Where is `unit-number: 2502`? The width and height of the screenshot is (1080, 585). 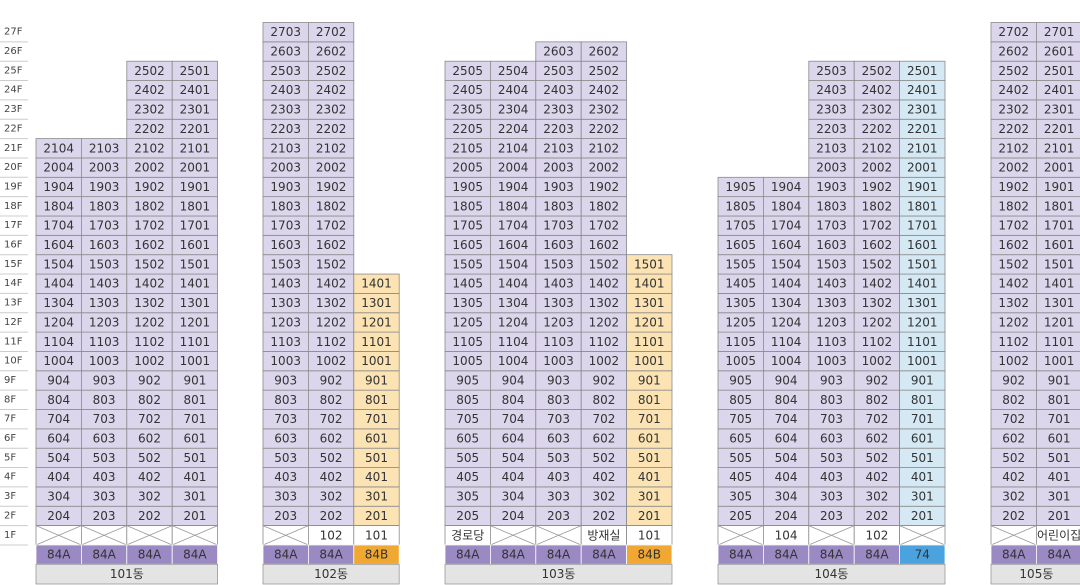 unit-number: 2502 is located at coordinates (149, 71).